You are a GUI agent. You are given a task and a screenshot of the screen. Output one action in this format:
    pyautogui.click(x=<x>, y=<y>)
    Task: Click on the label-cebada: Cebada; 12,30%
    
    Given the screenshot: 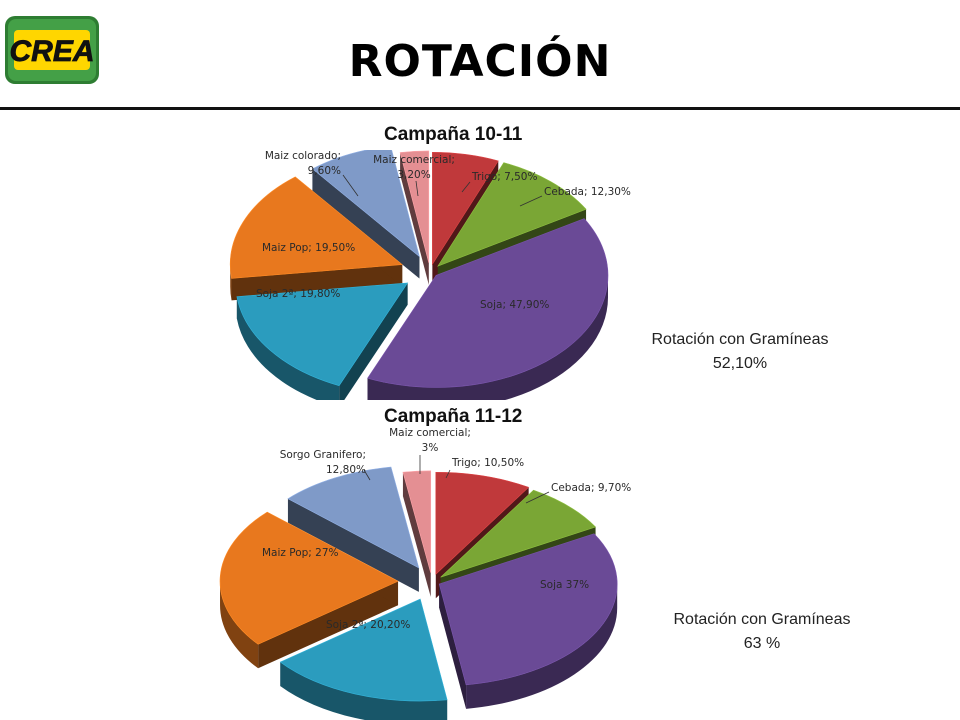 What is the action you would take?
    pyautogui.click(x=587, y=192)
    